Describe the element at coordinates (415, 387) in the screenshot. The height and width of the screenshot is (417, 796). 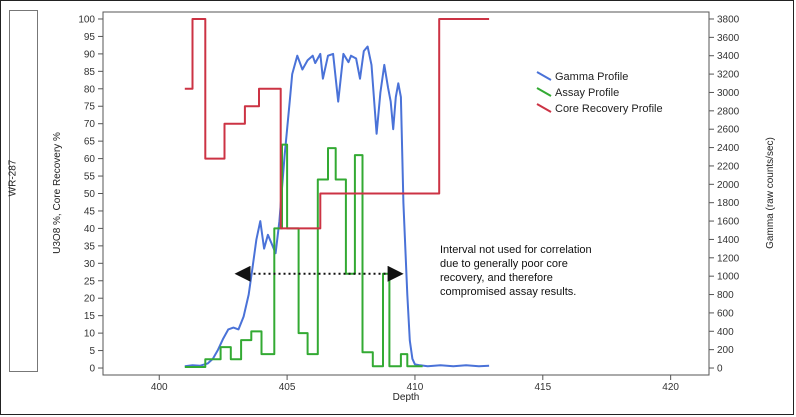
I see `x-tick-label: 410` at that location.